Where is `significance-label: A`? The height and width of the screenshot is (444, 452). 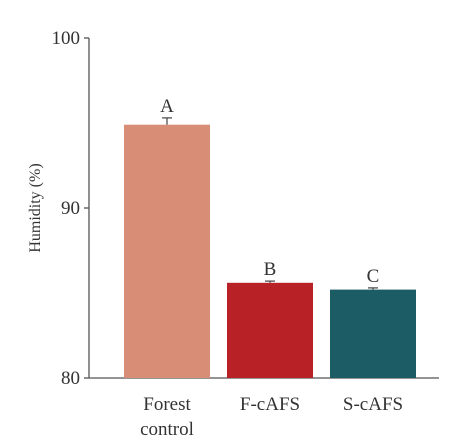
significance-label: A is located at coordinates (167, 106).